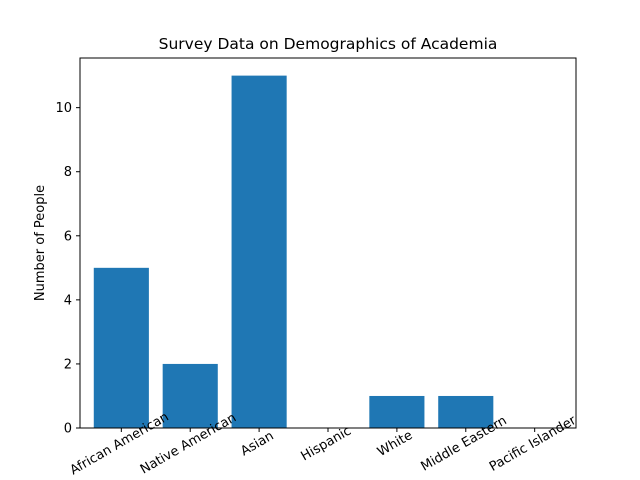 Image resolution: width=640 pixels, height=480 pixels. What do you see at coordinates (68, 364) in the screenshot?
I see `y-tick-label: 2` at bounding box center [68, 364].